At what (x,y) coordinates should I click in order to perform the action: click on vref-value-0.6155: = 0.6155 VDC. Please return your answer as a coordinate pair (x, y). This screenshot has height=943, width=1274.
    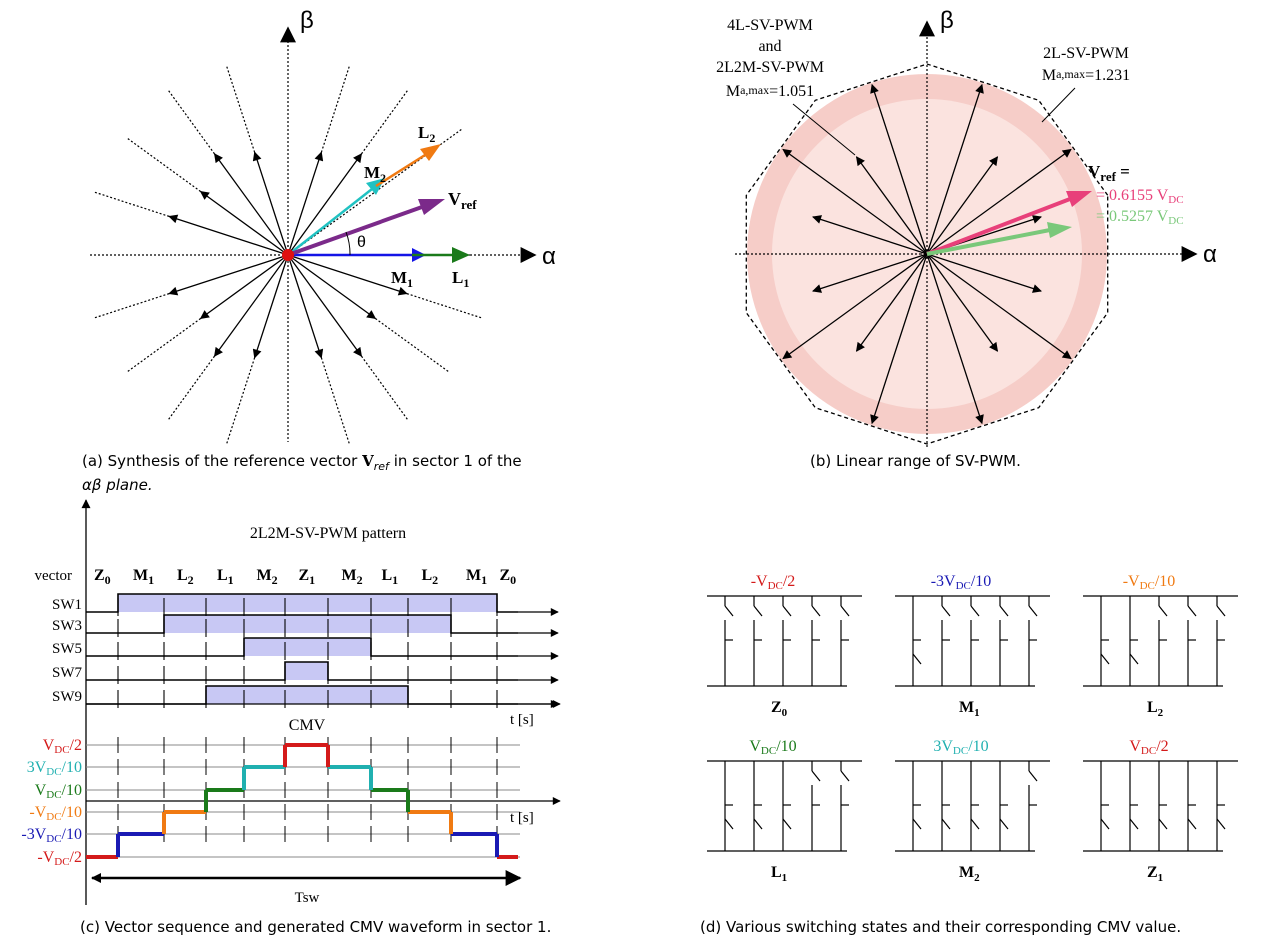
    Looking at the image, I should click on (1140, 196).